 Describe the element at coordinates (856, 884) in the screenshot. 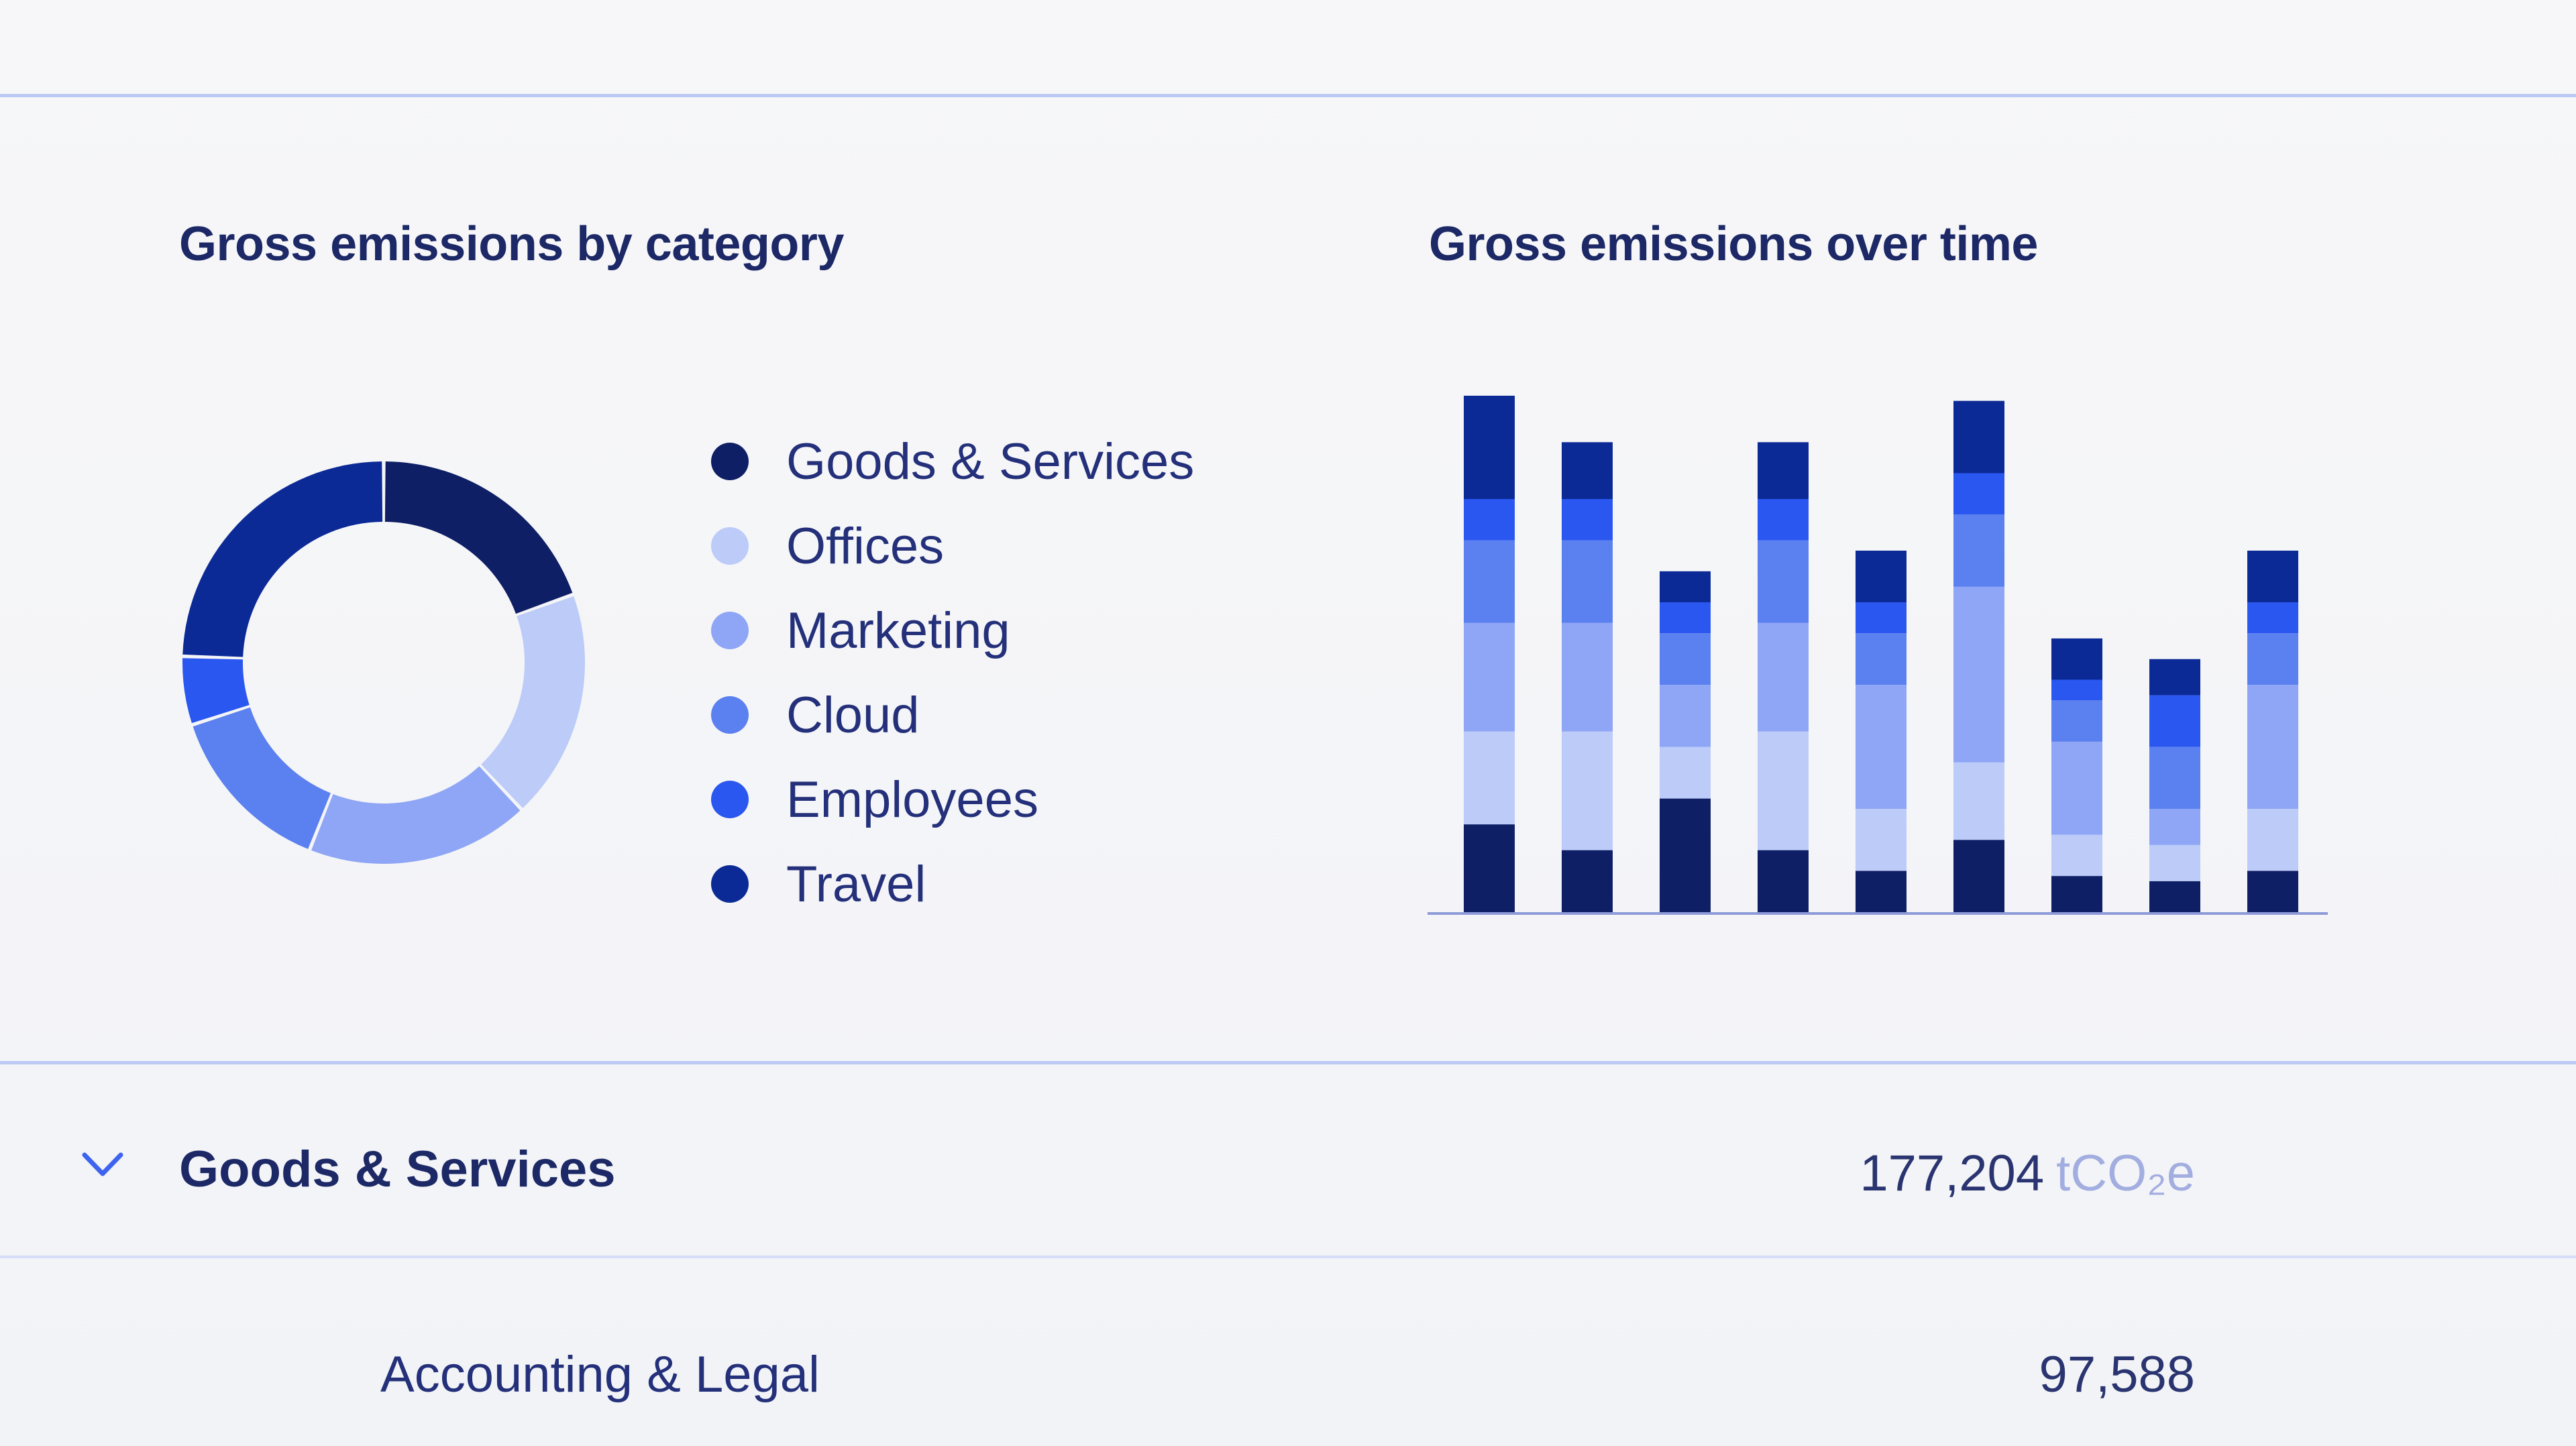

I see `legend-label: Travel` at that location.